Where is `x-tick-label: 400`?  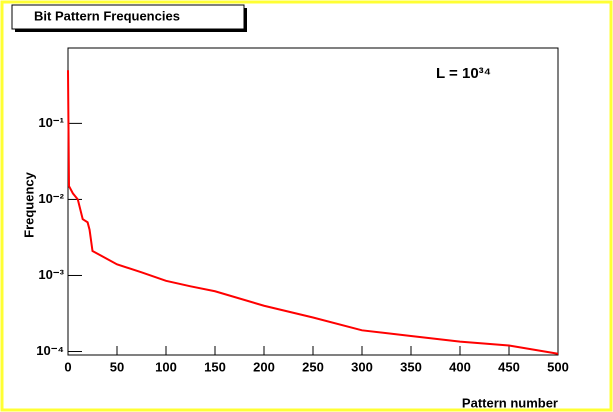
x-tick-label: 400 is located at coordinates (460, 366).